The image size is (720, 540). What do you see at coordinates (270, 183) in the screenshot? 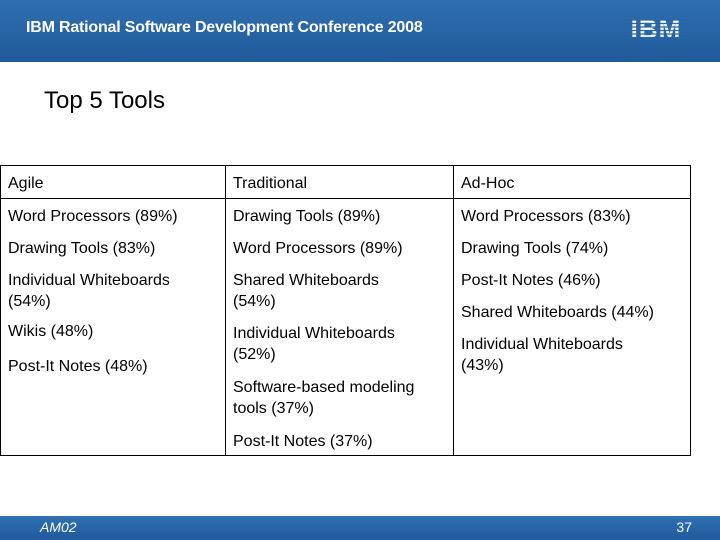
I see `header-traditional: Traditional` at bounding box center [270, 183].